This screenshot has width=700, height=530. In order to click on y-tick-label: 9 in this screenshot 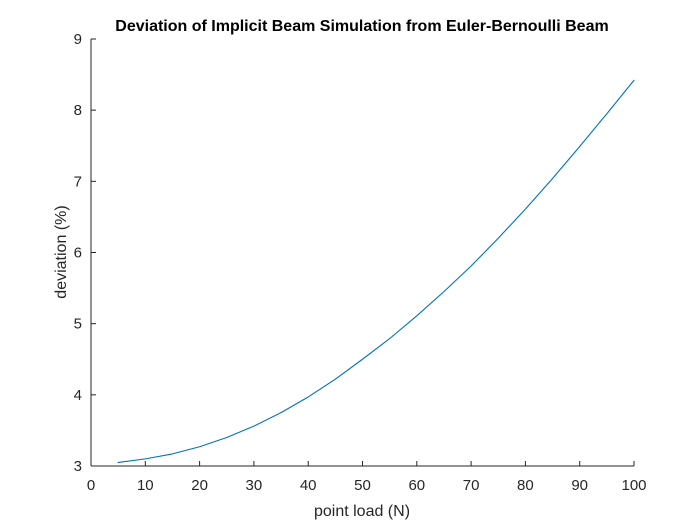, I will do `click(78, 39)`.